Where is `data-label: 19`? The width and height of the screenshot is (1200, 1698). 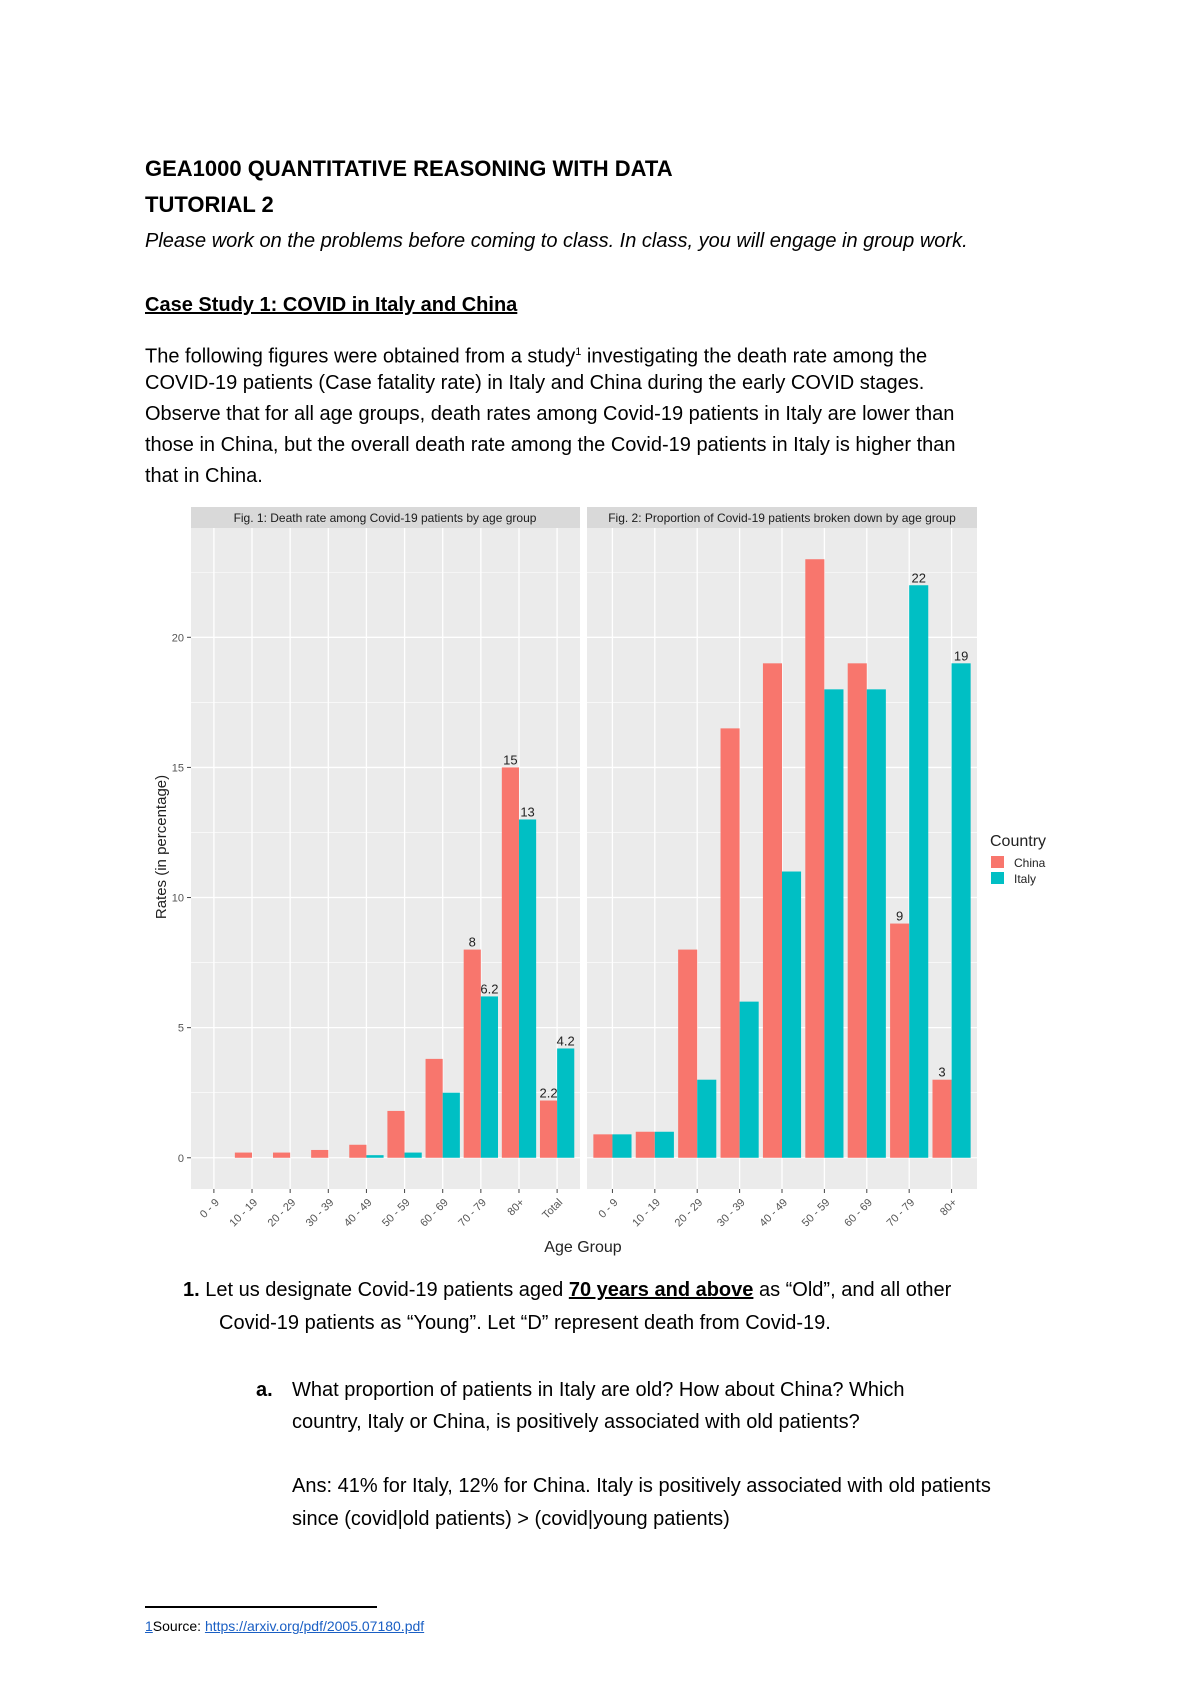
data-label: 19 is located at coordinates (961, 655).